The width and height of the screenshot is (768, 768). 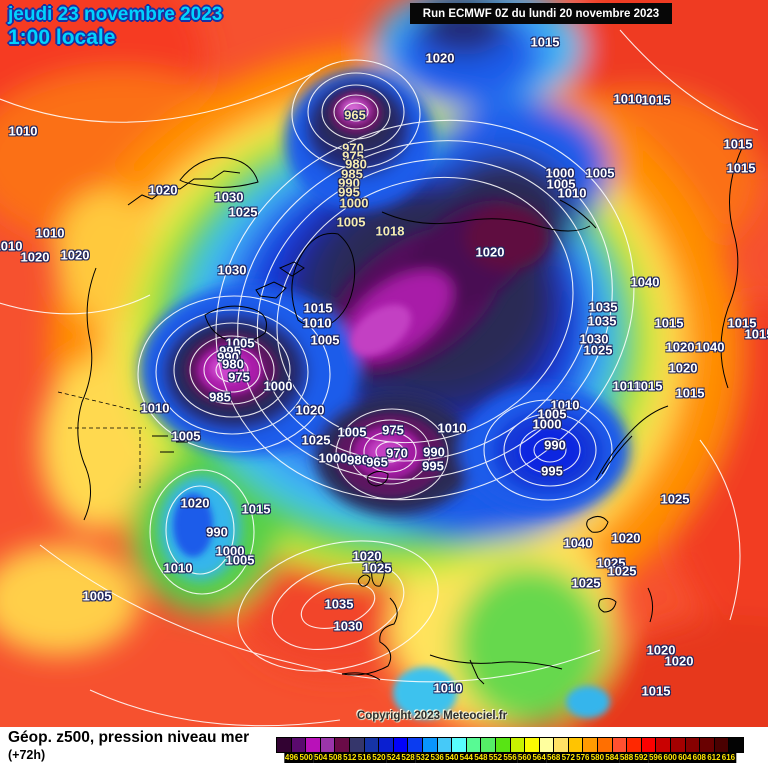 I want to click on colorbar-value: 528, so click(x=408, y=758).